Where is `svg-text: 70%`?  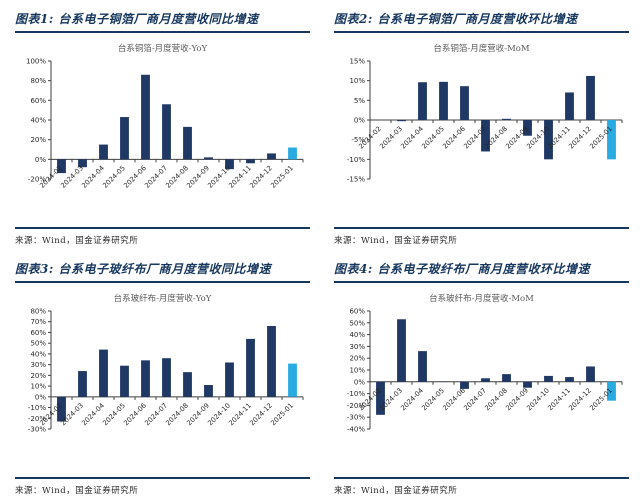
svg-text: 70% is located at coordinates (38, 322).